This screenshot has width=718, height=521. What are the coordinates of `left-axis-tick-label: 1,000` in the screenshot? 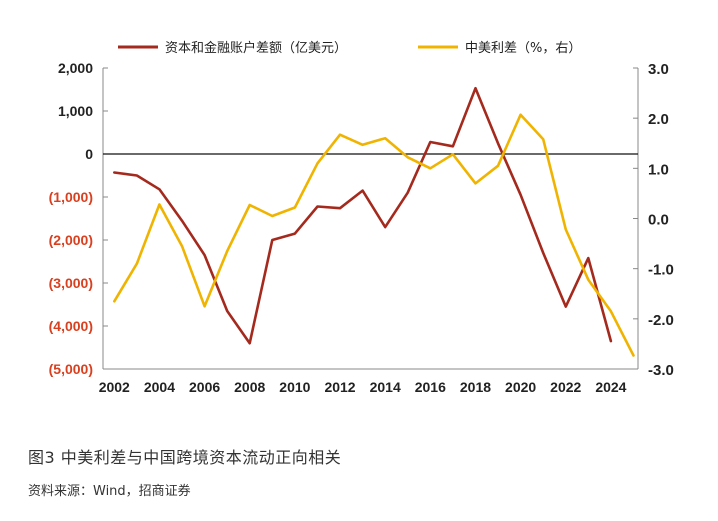 It's located at (75, 111).